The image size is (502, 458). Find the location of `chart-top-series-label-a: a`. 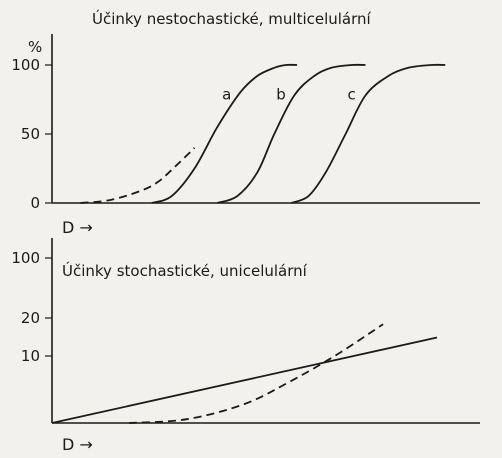

chart-top-series-label-a: a is located at coordinates (226, 95).